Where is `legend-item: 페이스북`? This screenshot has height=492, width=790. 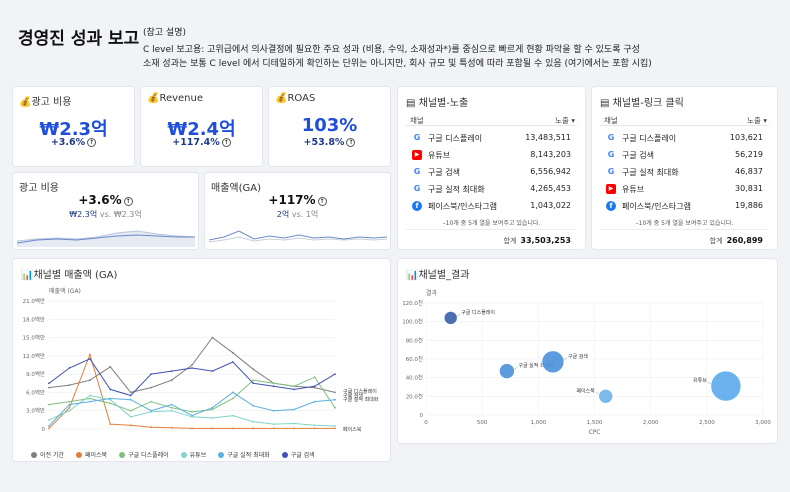
legend-item: 페이스북 is located at coordinates (91, 455).